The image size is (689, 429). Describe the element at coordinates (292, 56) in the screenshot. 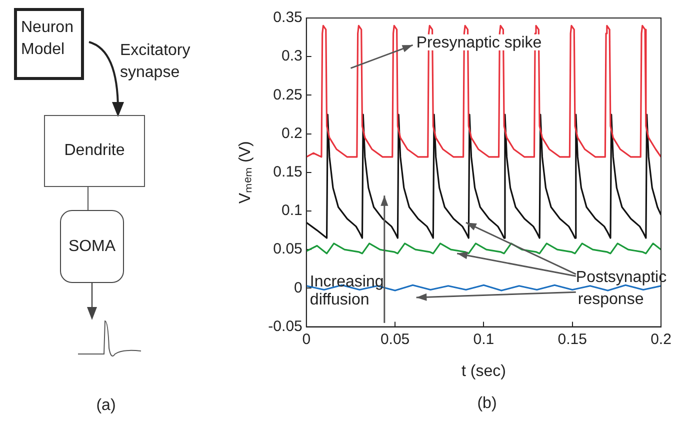

I see `y-tick-label: 0.3` at that location.